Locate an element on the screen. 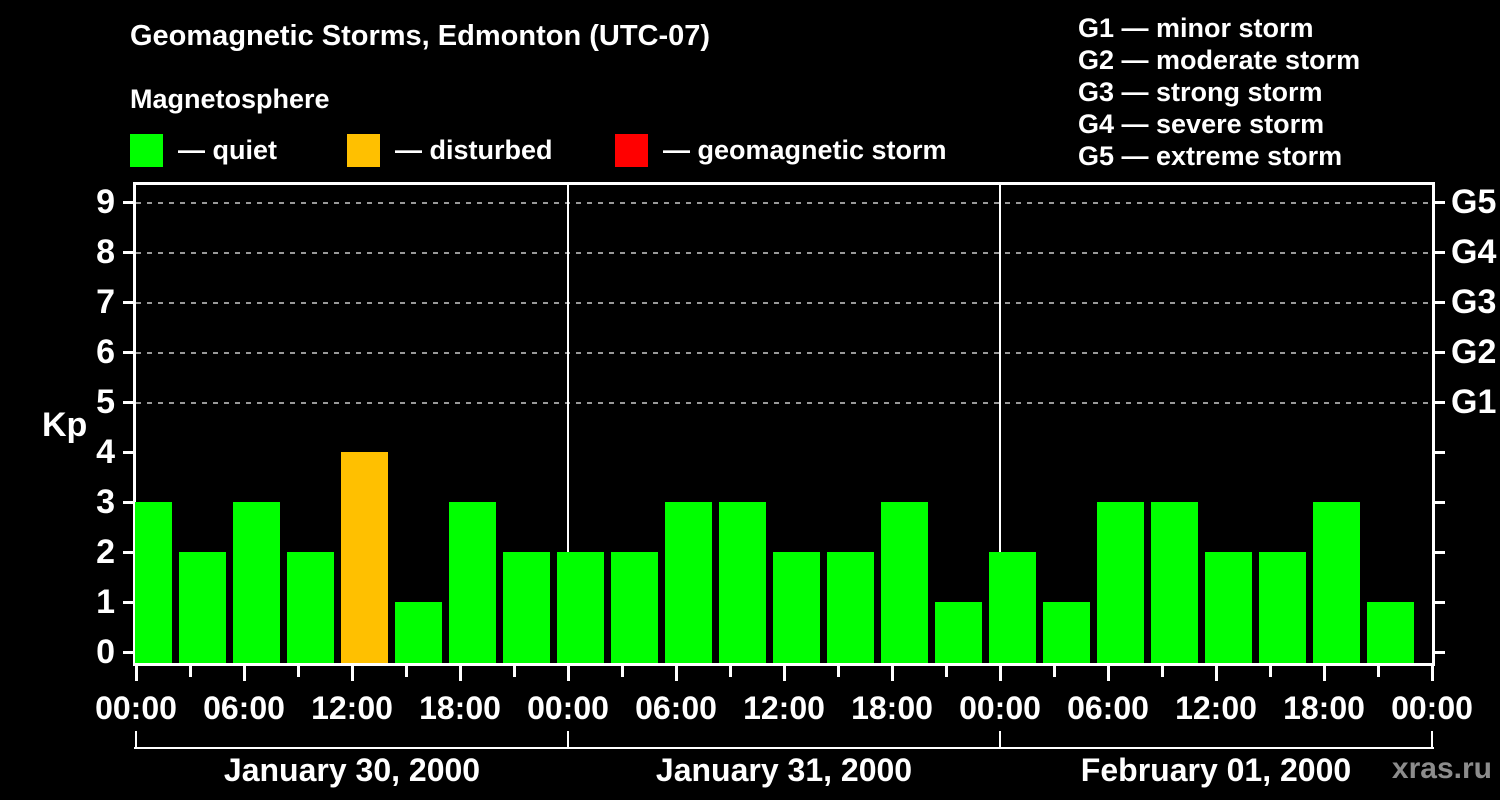  legend-item-disturbed: — disturbed is located at coordinates (450, 150).